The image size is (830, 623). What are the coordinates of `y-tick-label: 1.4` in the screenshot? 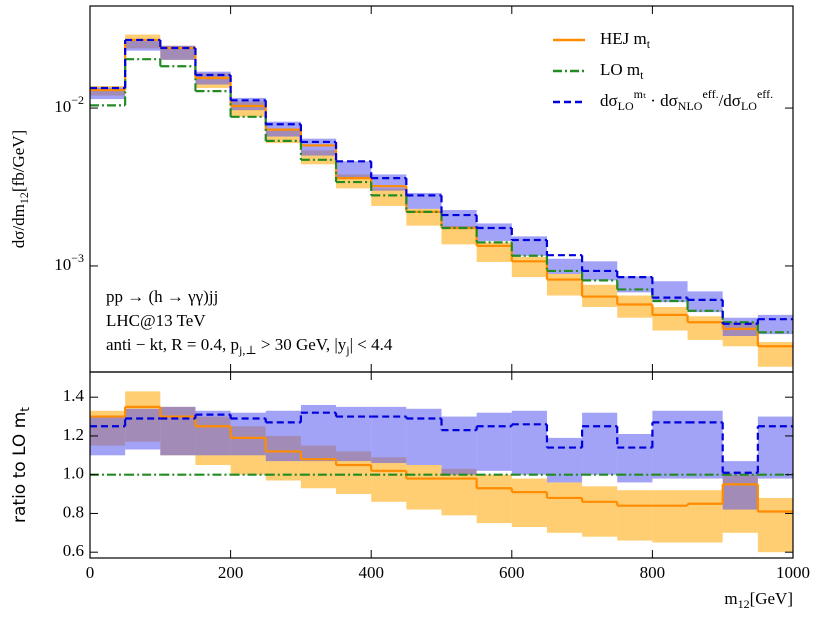 It's located at (74, 395).